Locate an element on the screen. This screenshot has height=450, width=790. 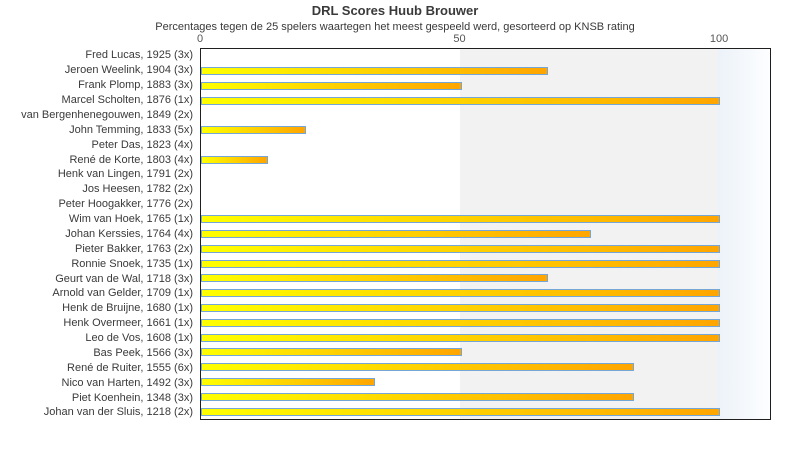
y-axis-label: Henk van Lingen, 1791 (2x) is located at coordinates (125, 174).